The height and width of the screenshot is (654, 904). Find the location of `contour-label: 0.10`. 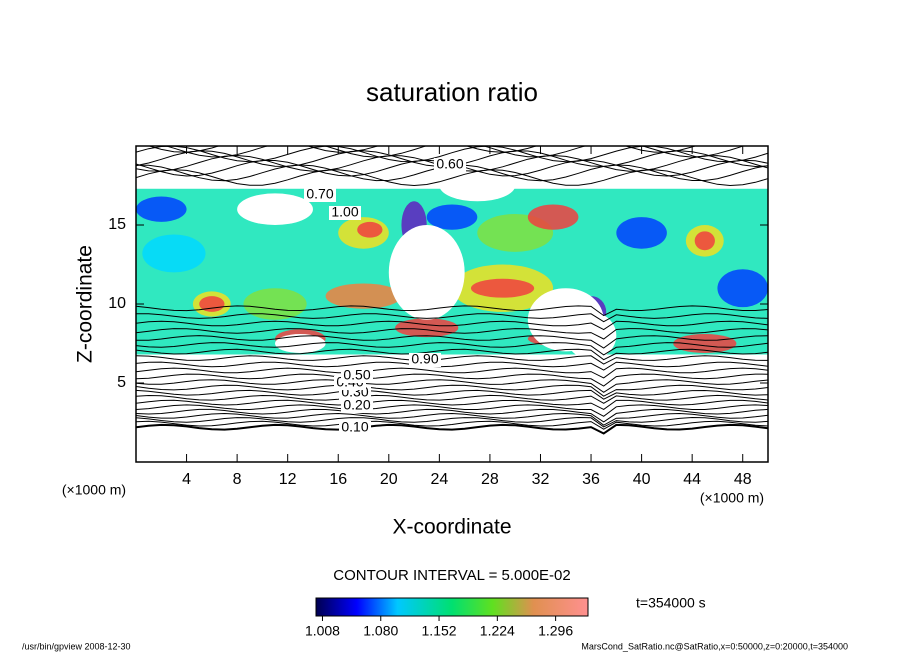

contour-label: 0.10 is located at coordinates (354, 427).